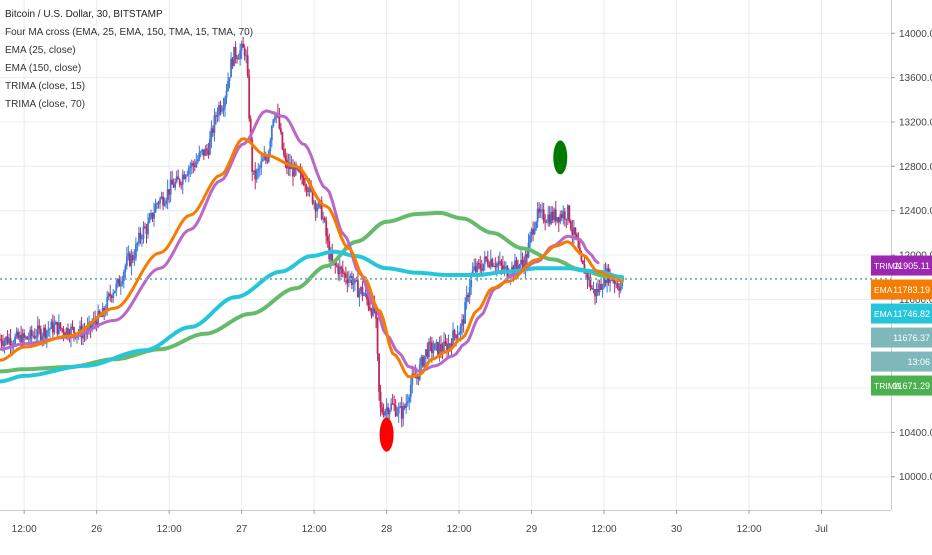 This screenshot has height=555, width=932. Describe the element at coordinates (45, 104) in the screenshot. I see `legend-item-trima-70: TRIMA (close, 70)` at that location.